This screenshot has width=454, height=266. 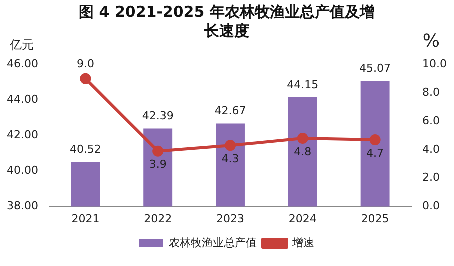 What do you see at coordinates (376, 68) in the screenshot?
I see `data-label: 45.07` at bounding box center [376, 68].